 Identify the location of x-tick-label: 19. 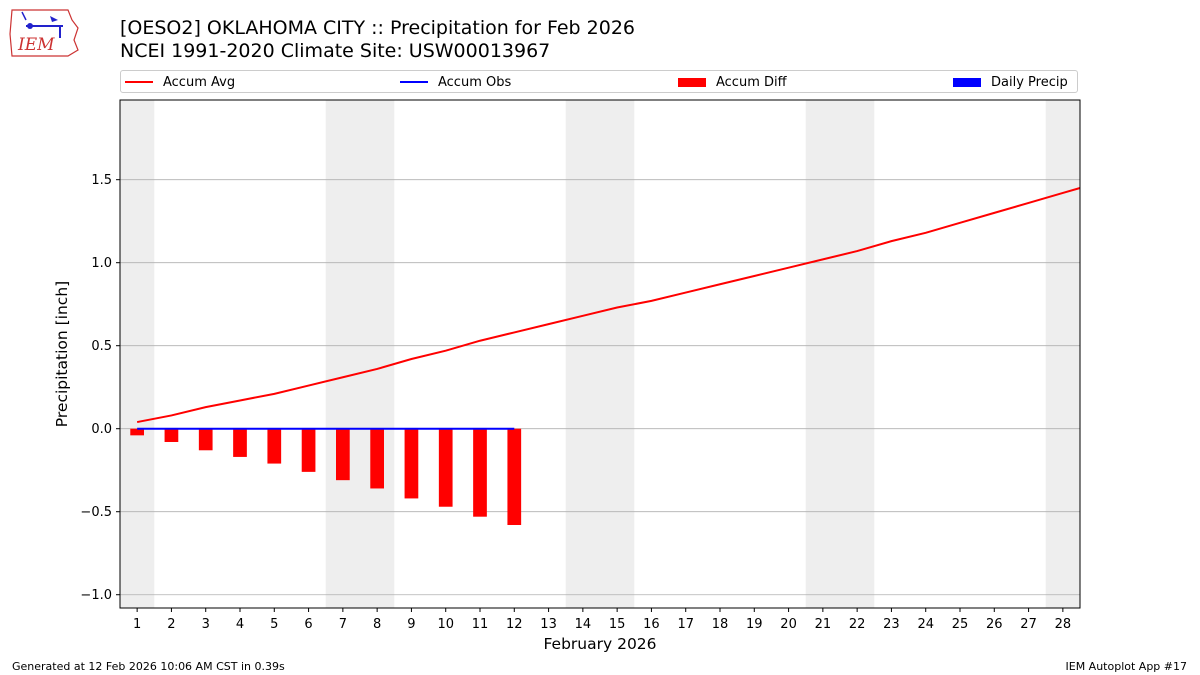
(754, 624).